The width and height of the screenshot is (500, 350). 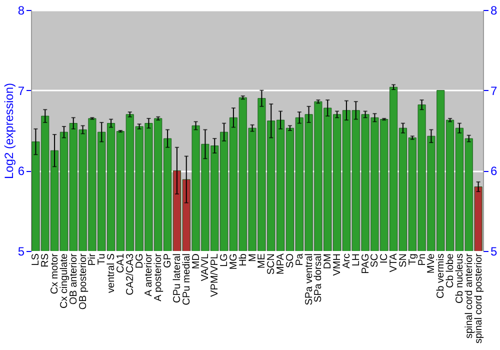 What do you see at coordinates (394, 262) in the screenshot?
I see `x-tick-label: VTA` at bounding box center [394, 262].